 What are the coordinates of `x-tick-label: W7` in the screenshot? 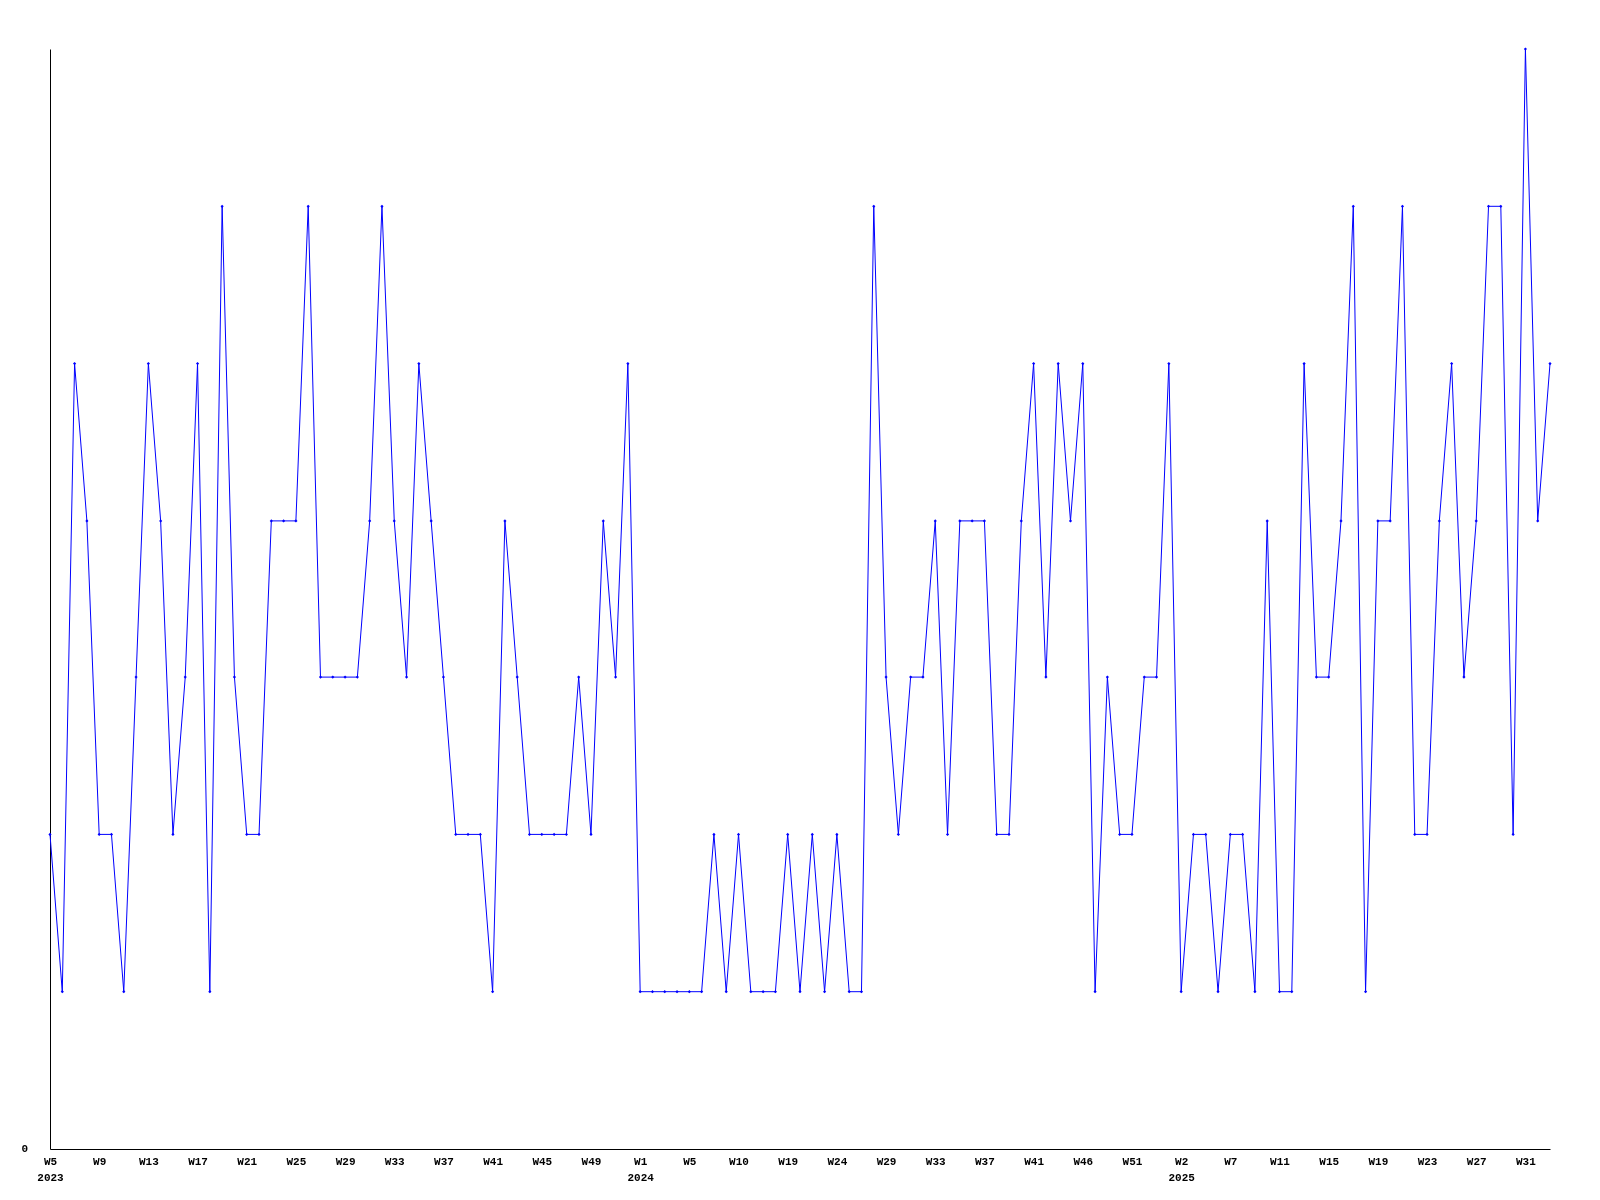 It's located at (1231, 1161).